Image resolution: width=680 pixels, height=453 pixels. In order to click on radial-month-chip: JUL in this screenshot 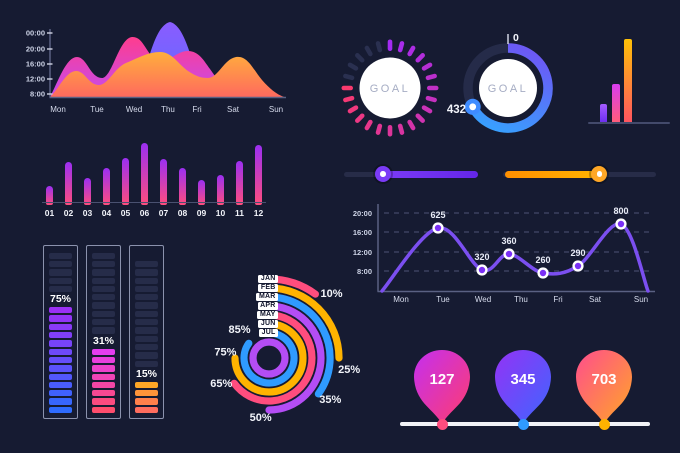, I will do `click(268, 333)`.